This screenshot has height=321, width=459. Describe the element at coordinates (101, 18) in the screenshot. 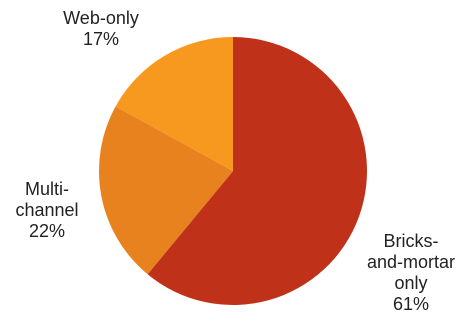

I see `slice-name-line: Web-only` at that location.